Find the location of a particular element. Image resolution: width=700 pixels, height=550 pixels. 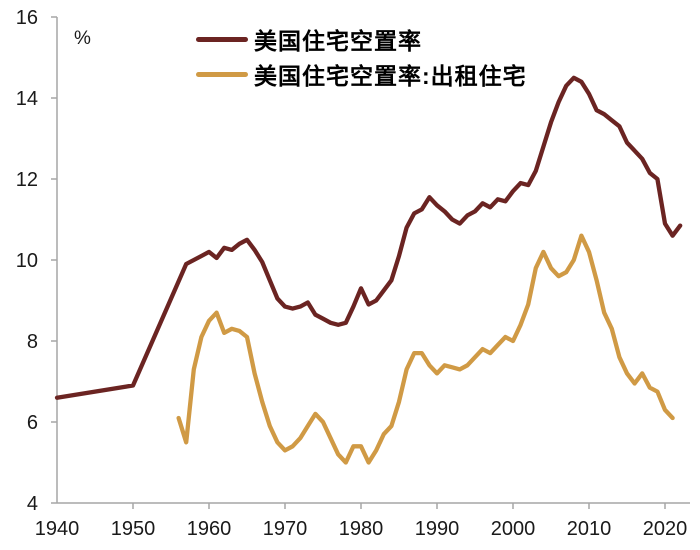

x-tick-label: 1940 is located at coordinates (57, 529).